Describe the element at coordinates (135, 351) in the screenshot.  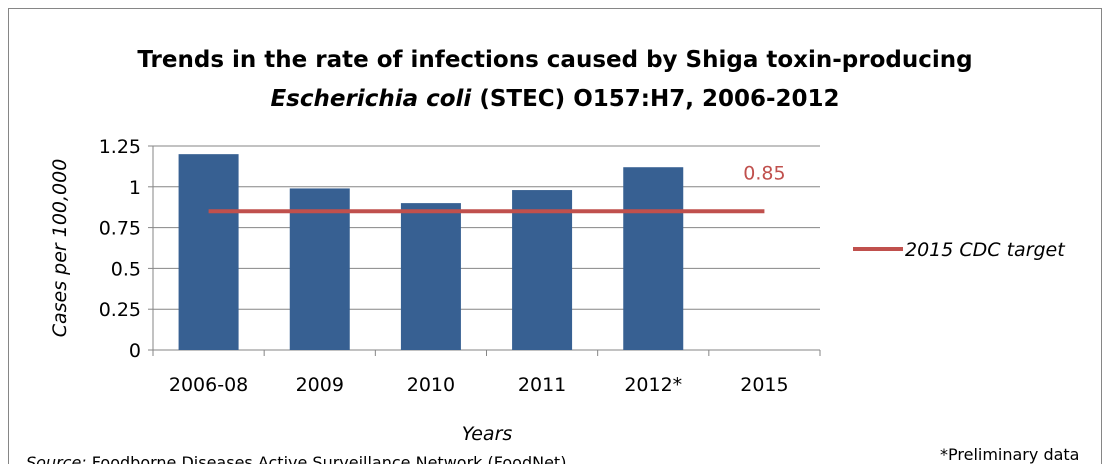
I see `y-tick-label: 0` at that location.